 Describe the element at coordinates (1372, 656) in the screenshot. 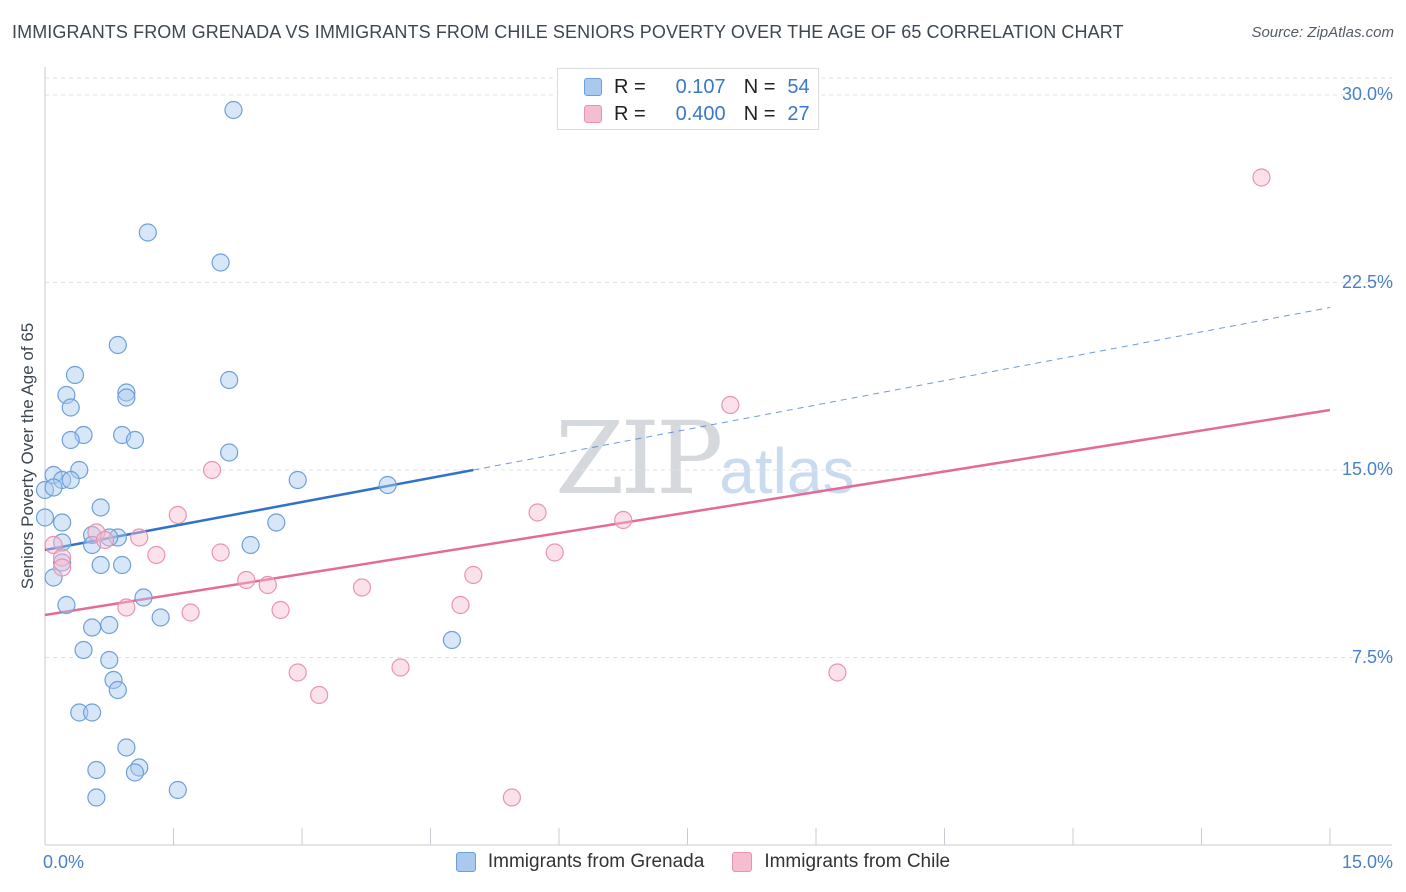

I see `y-tick-label: 7.5%` at that location.